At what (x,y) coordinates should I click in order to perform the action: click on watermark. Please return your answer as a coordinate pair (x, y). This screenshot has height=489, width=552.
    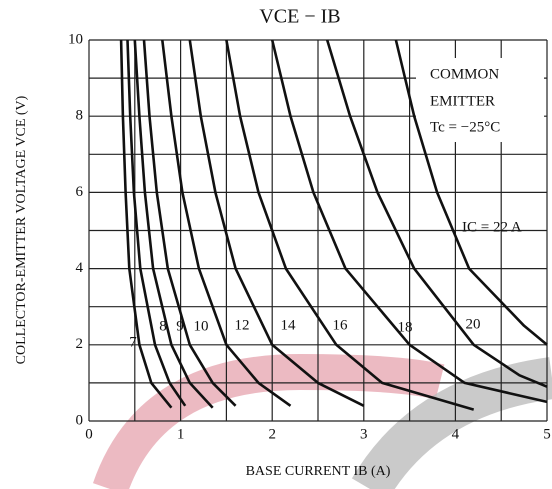
    Looking at the image, I should click on (451, 423).